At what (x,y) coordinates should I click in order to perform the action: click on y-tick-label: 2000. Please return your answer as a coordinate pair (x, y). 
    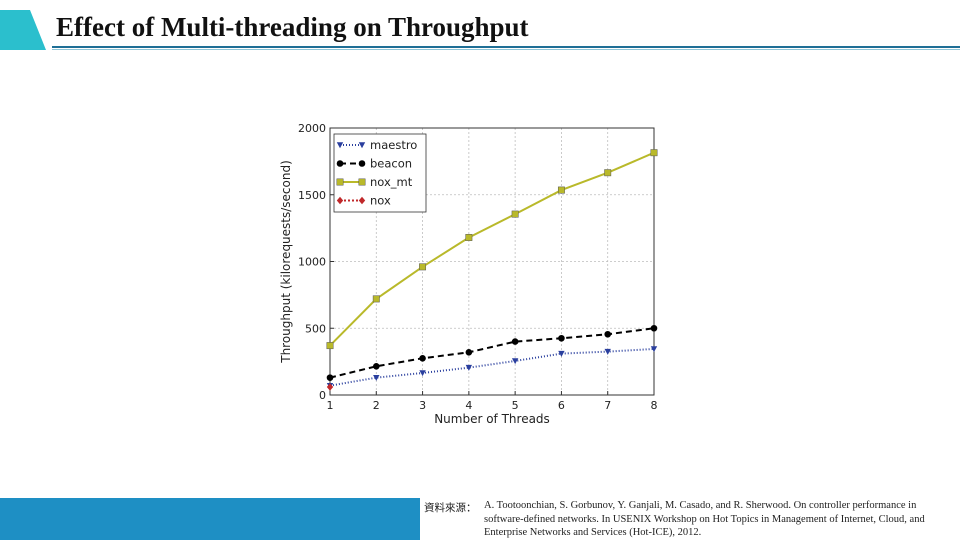
    Looking at the image, I should click on (312, 128).